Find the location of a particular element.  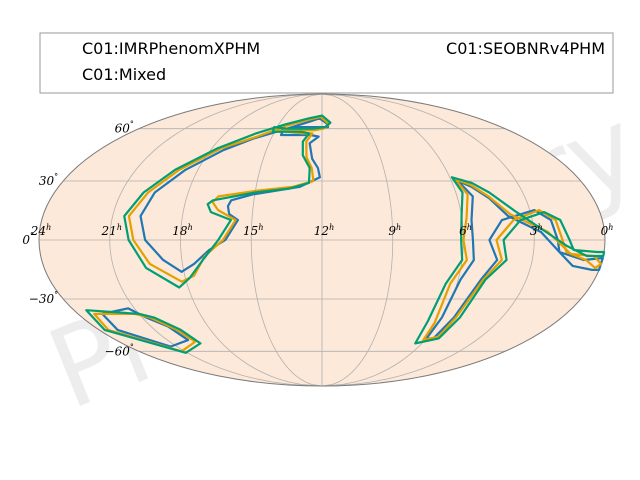

dec-tick-label: 60° is located at coordinates (124, 128).